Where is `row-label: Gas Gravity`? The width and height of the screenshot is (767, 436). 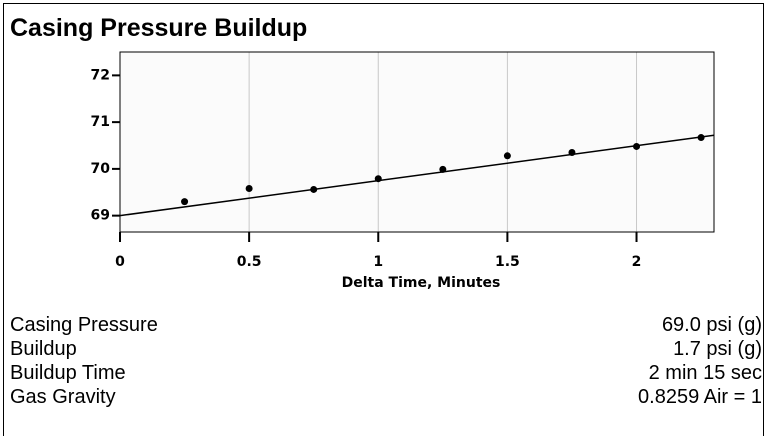
row-label: Gas Gravity is located at coordinates (63, 397).